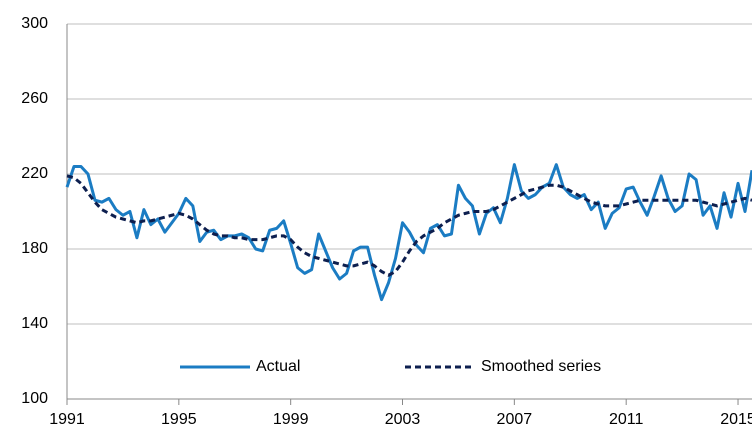 The image size is (752, 438). I want to click on y-tick-label: 220, so click(34, 173).